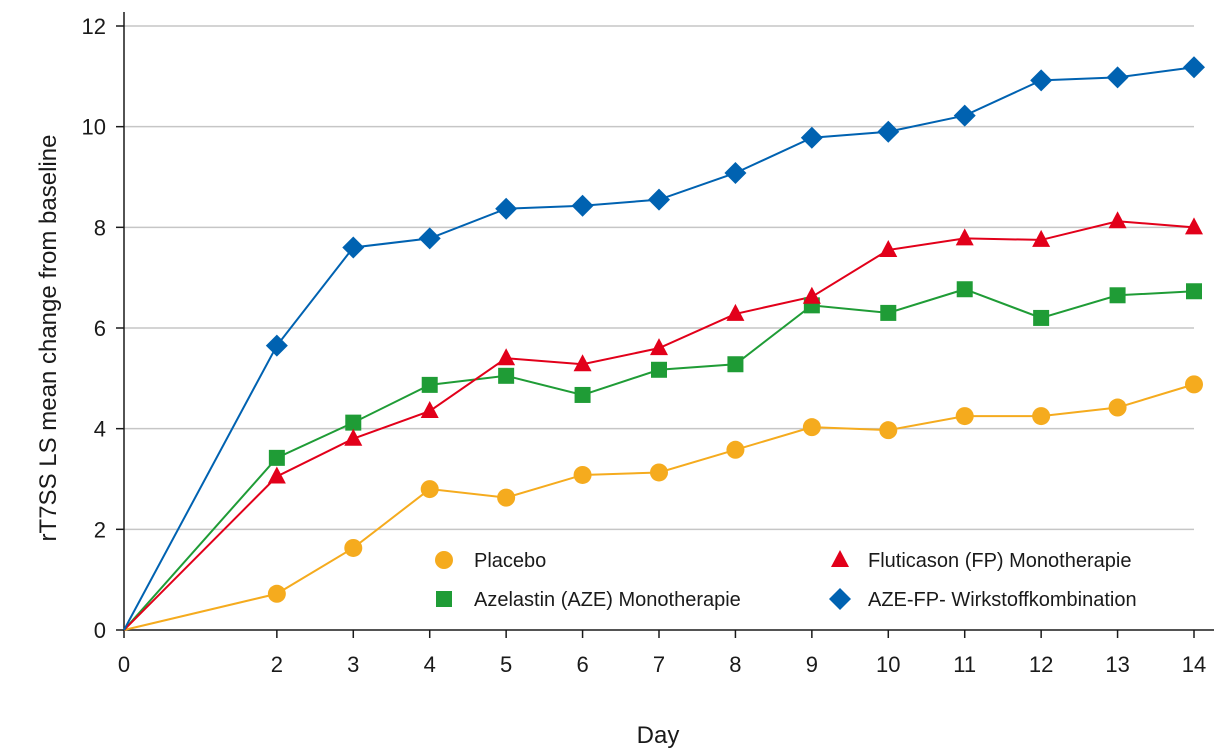 The width and height of the screenshot is (1216, 749). I want to click on x-tick-label-4: 4, so click(430, 664).